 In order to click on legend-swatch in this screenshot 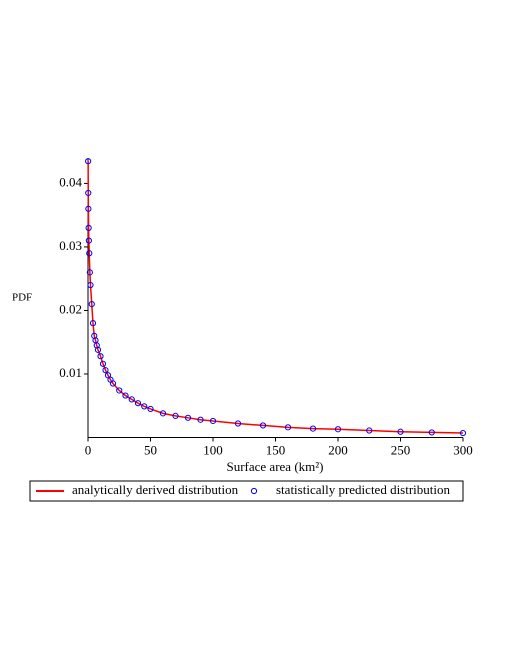, I will do `click(254, 491)`.